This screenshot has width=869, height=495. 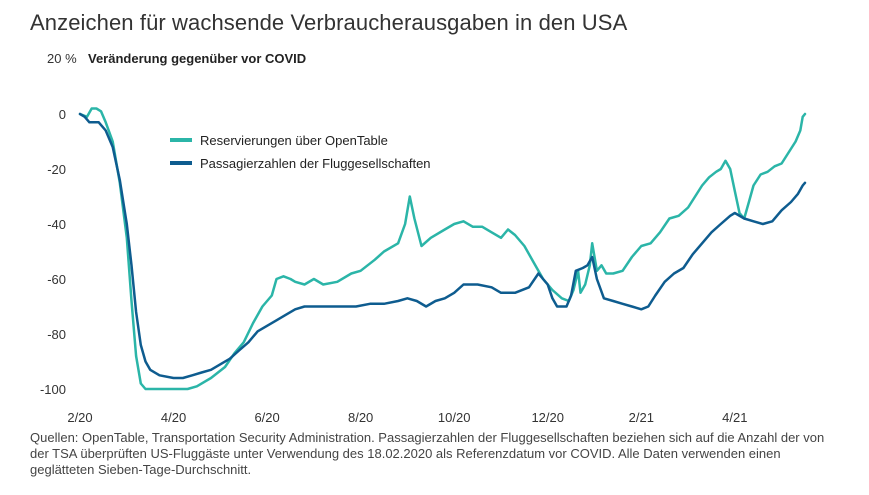 What do you see at coordinates (360, 417) in the screenshot?
I see `x-tick-label: 8/20` at bounding box center [360, 417].